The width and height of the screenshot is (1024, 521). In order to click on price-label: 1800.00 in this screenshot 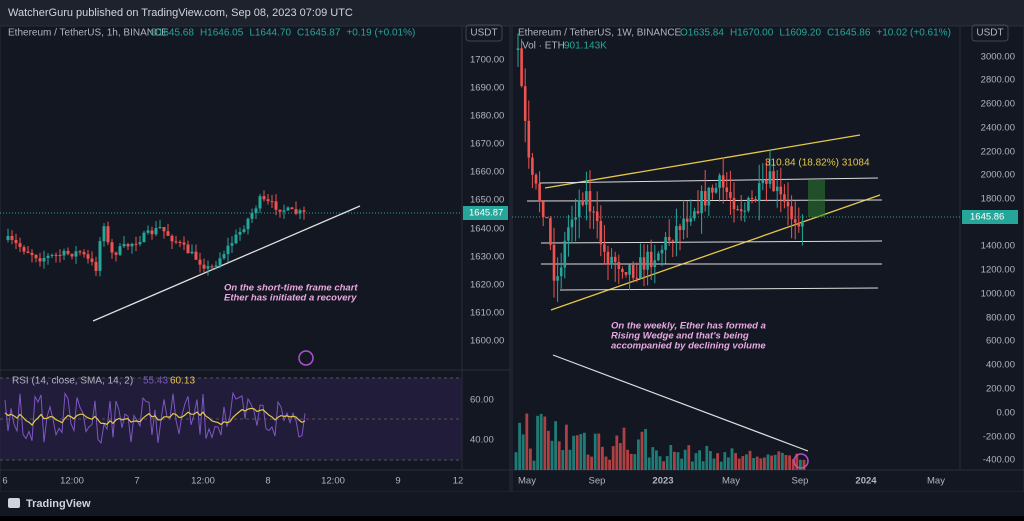, I will do `click(998, 199)`.